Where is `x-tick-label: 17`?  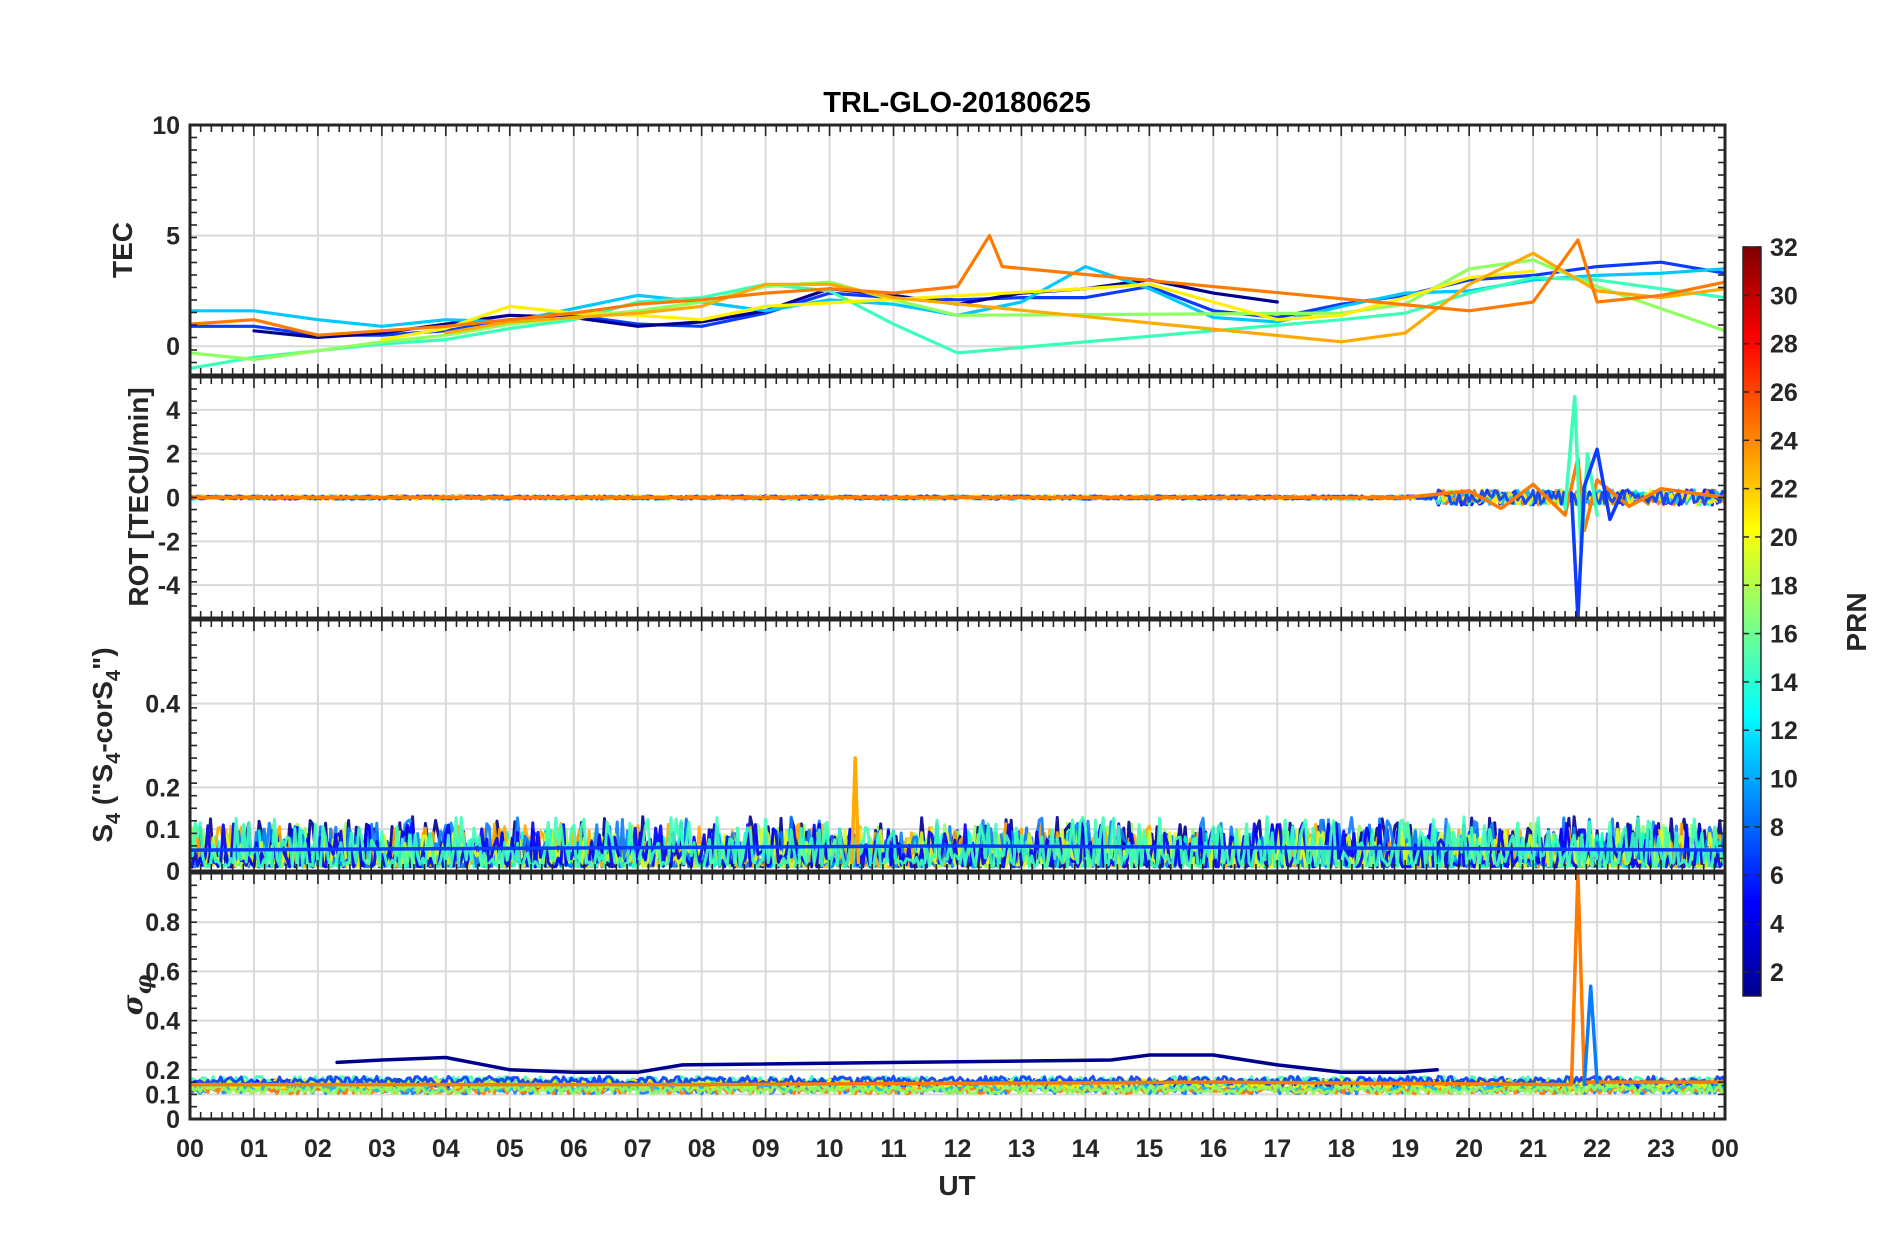 x-tick-label: 17 is located at coordinates (1277, 1149).